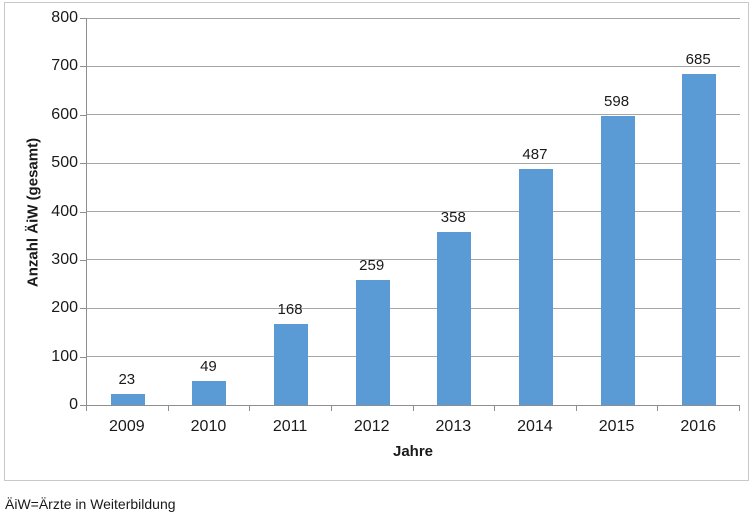 The image size is (756, 515). What do you see at coordinates (64, 259) in the screenshot?
I see `y-tick-label: 300` at bounding box center [64, 259].